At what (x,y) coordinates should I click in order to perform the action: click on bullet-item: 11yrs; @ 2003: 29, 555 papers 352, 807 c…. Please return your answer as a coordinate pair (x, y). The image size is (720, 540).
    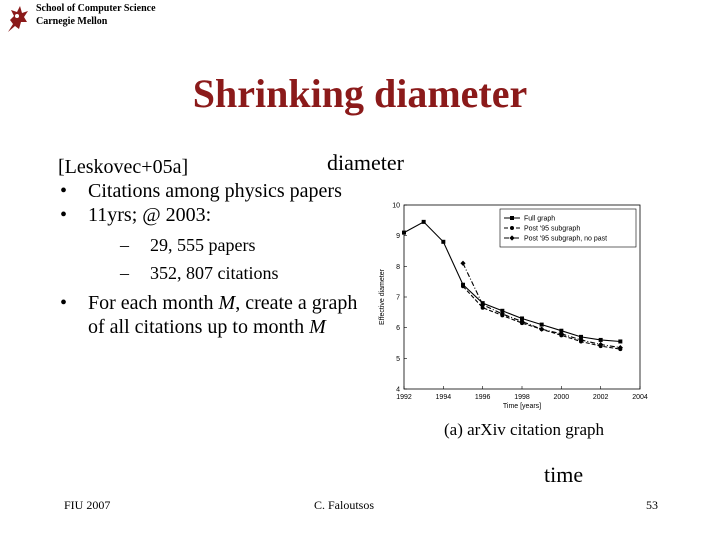
    Looking at the image, I should click on (218, 245).